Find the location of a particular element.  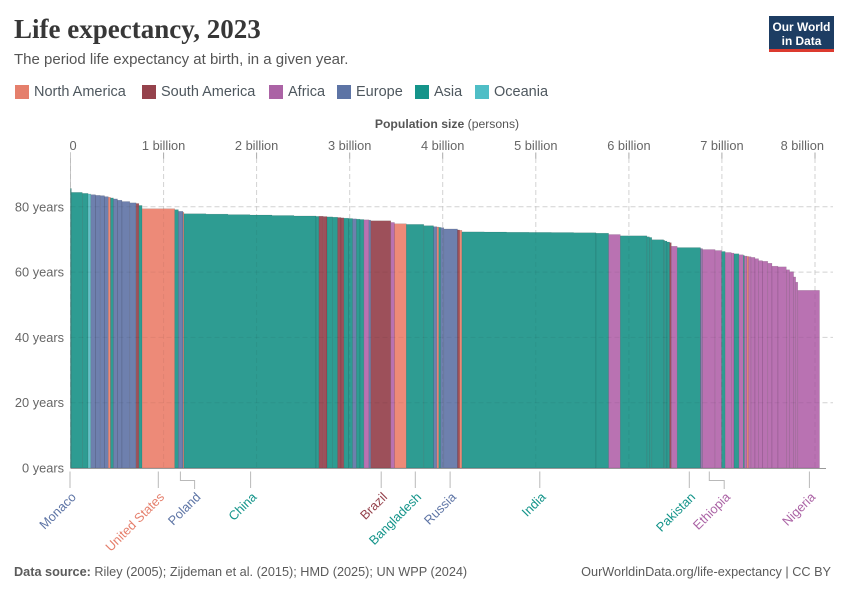

svg-text: 60 years is located at coordinates (39, 272).